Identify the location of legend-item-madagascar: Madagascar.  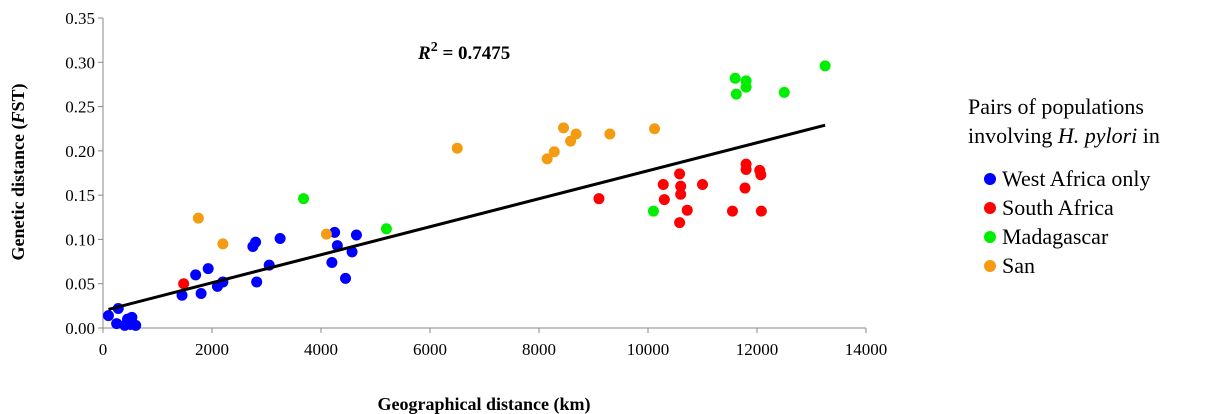
(1064, 236).